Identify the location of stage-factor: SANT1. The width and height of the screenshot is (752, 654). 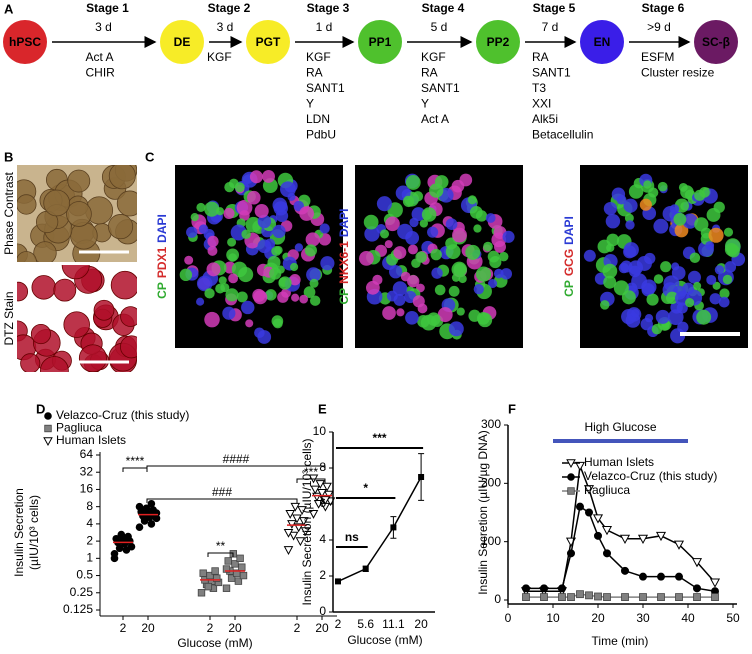
(325, 88).